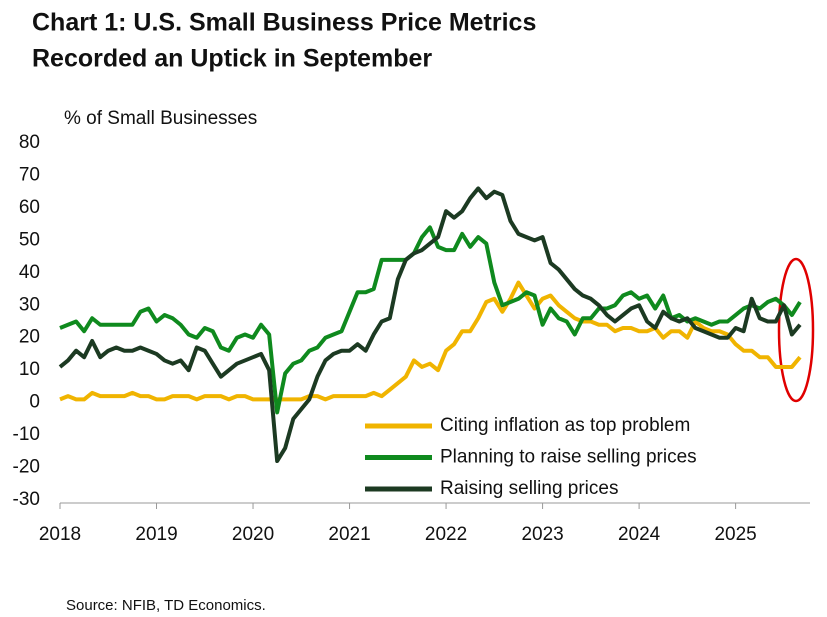 This screenshot has height=617, width=827. Describe the element at coordinates (29, 337) in the screenshot. I see `y-tick-label: 20` at that location.